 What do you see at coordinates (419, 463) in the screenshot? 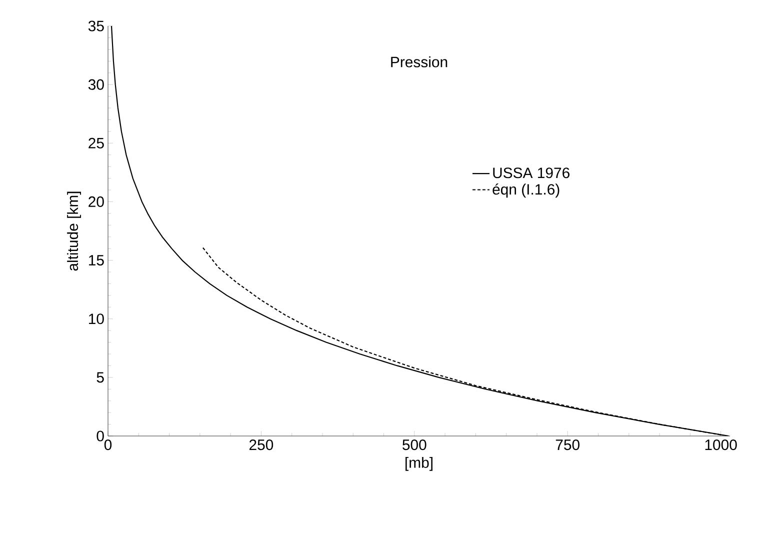
I see `x-axis-title: [mb]` at bounding box center [419, 463].